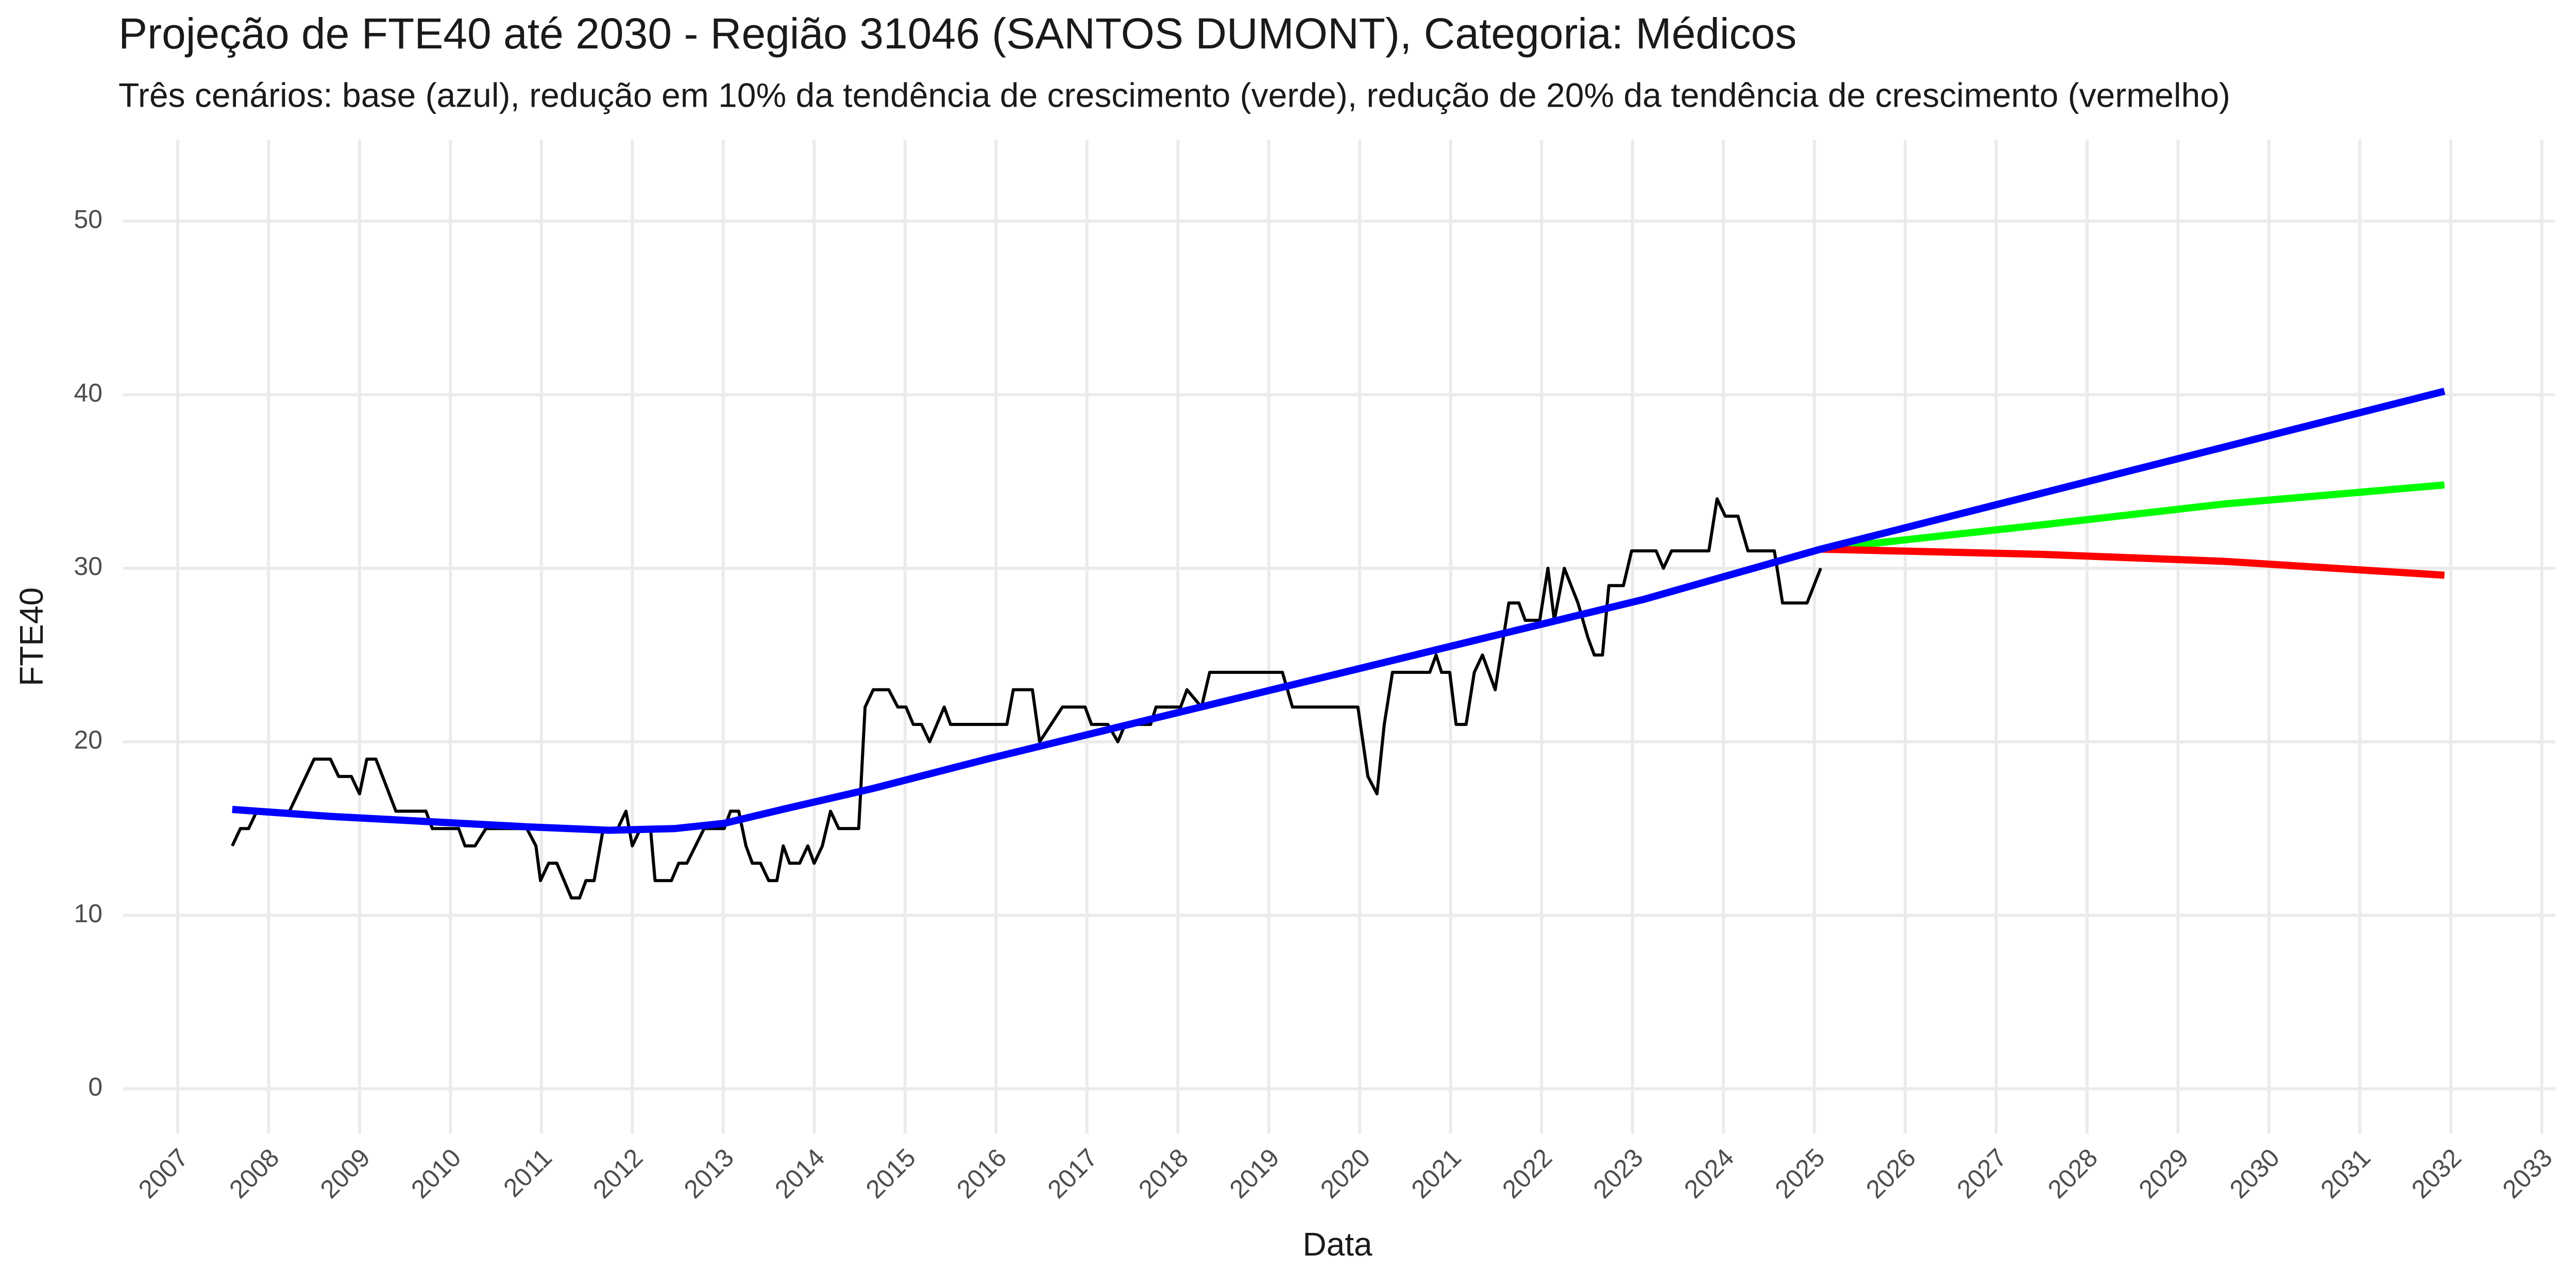 The width and height of the screenshot is (2576, 1288). Describe the element at coordinates (88, 219) in the screenshot. I see `y-tick-label: 50` at that location.